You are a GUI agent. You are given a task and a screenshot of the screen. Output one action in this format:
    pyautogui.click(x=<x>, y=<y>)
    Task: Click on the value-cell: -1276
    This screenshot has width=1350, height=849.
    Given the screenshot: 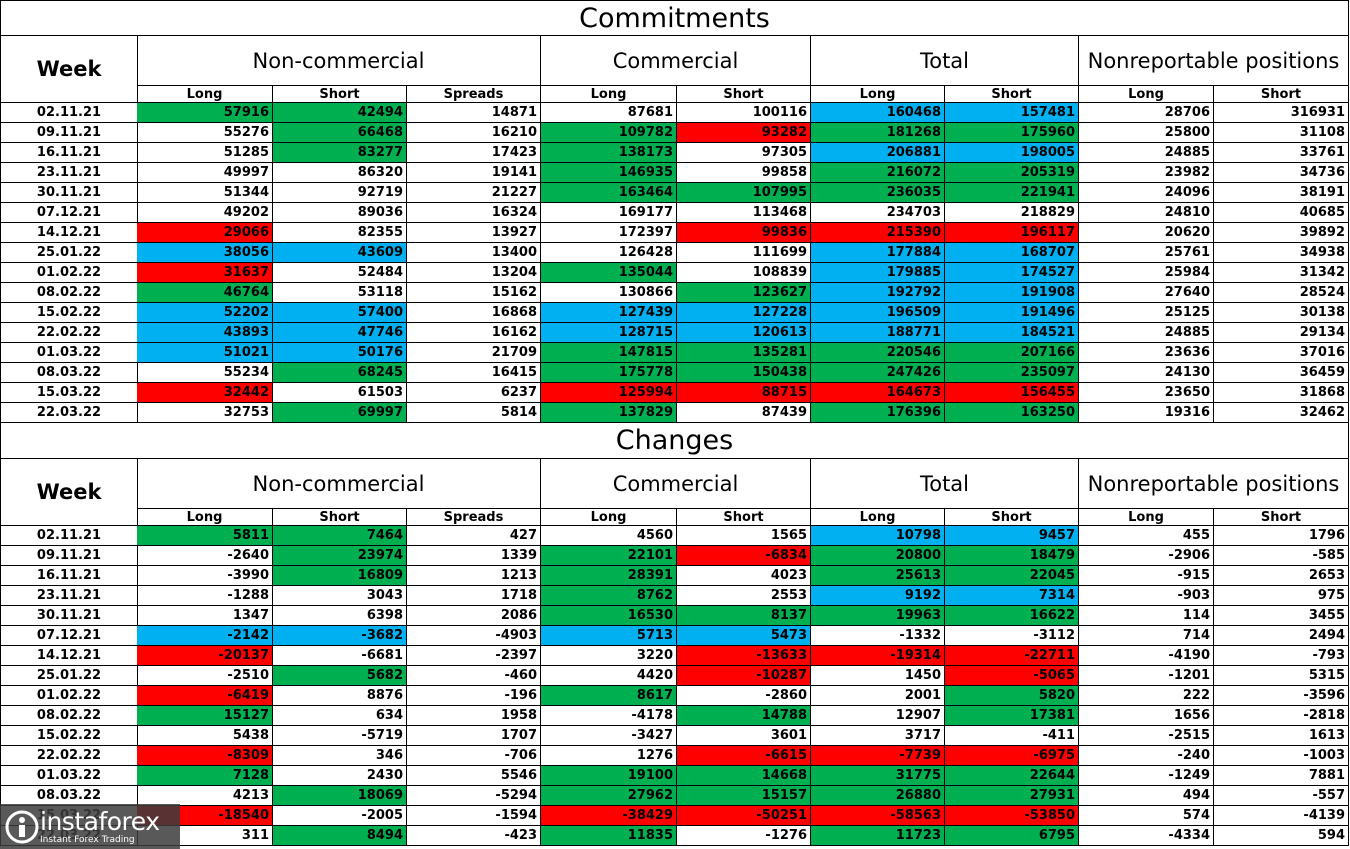 What is the action you would take?
    pyautogui.click(x=744, y=836)
    